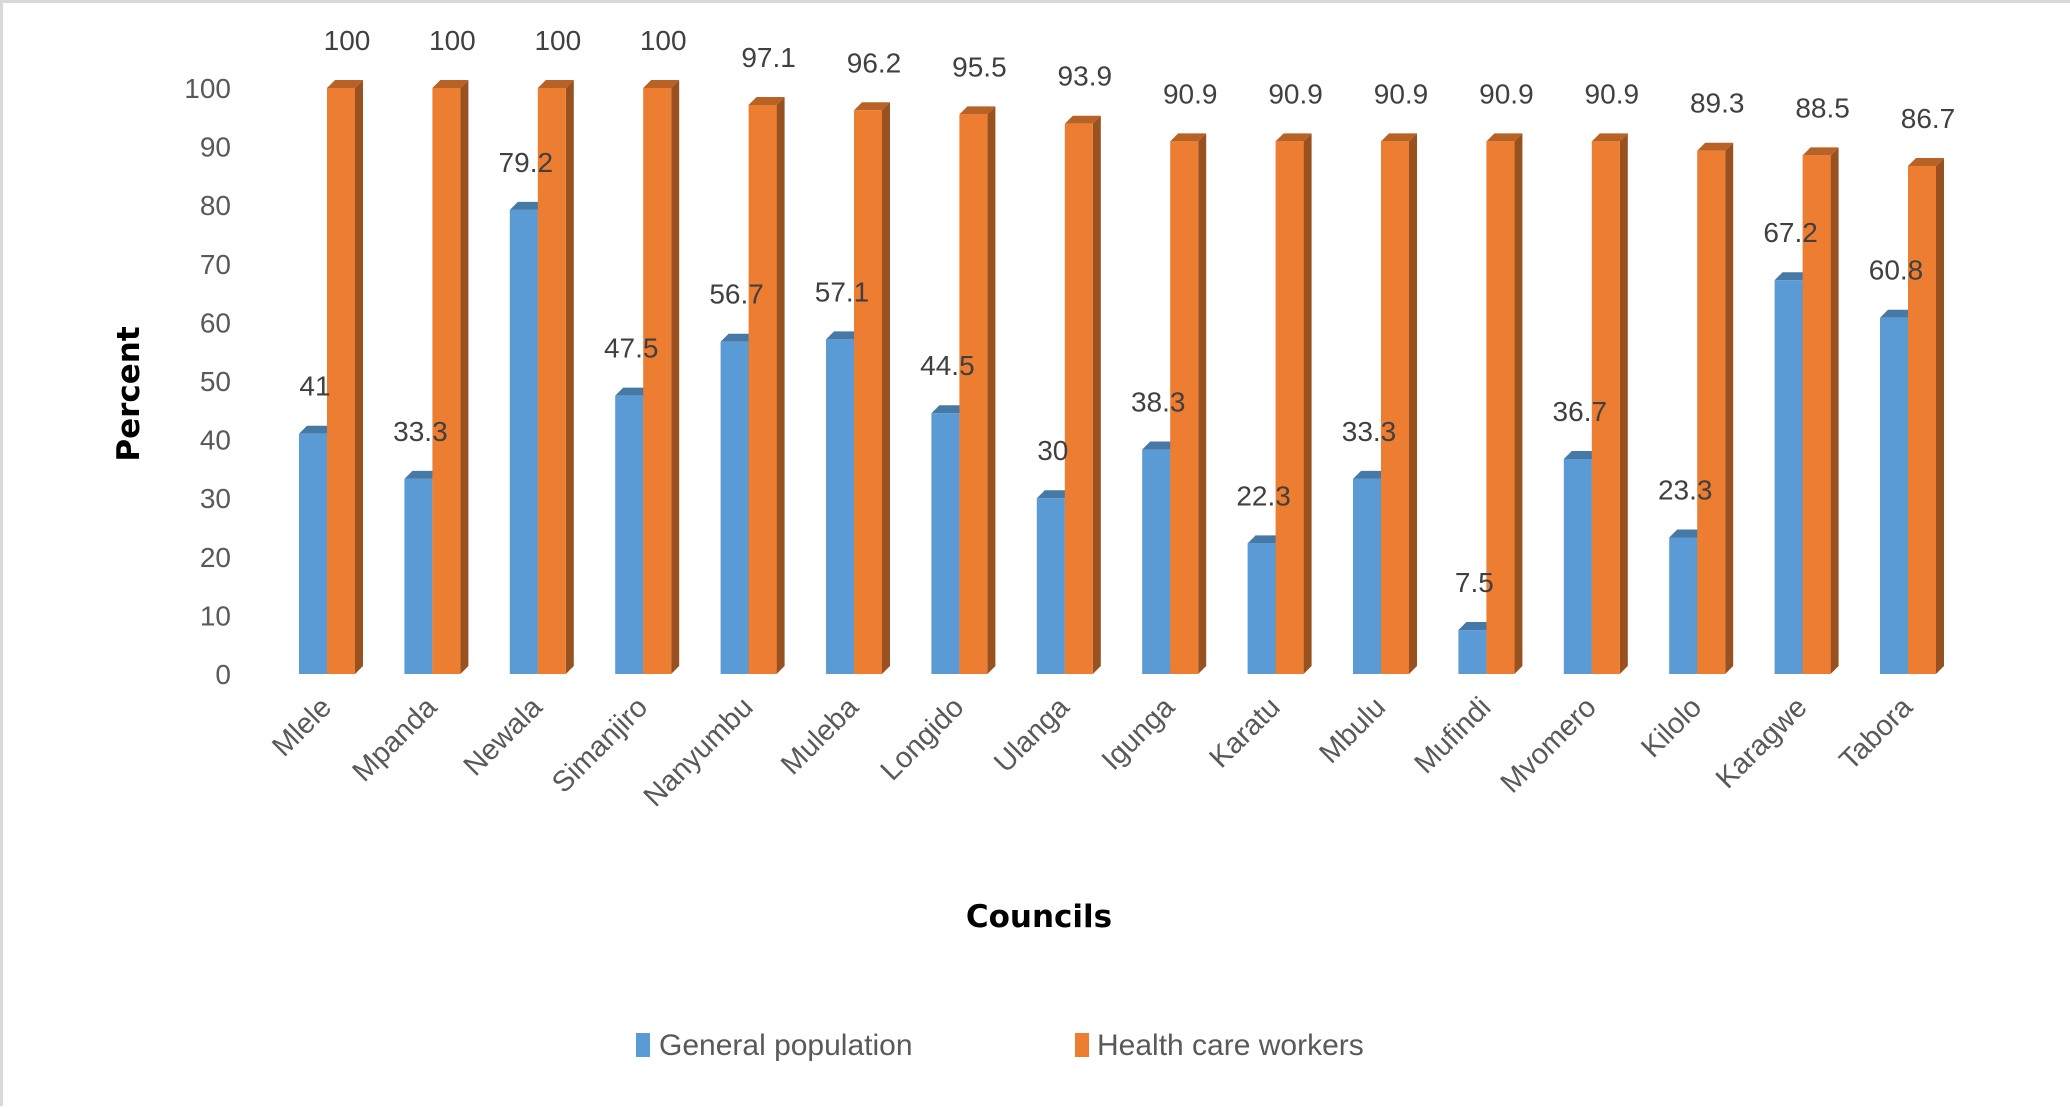 The width and height of the screenshot is (2070, 1109). What do you see at coordinates (504, 737) in the screenshot?
I see `x-tick-label: Newala` at bounding box center [504, 737].